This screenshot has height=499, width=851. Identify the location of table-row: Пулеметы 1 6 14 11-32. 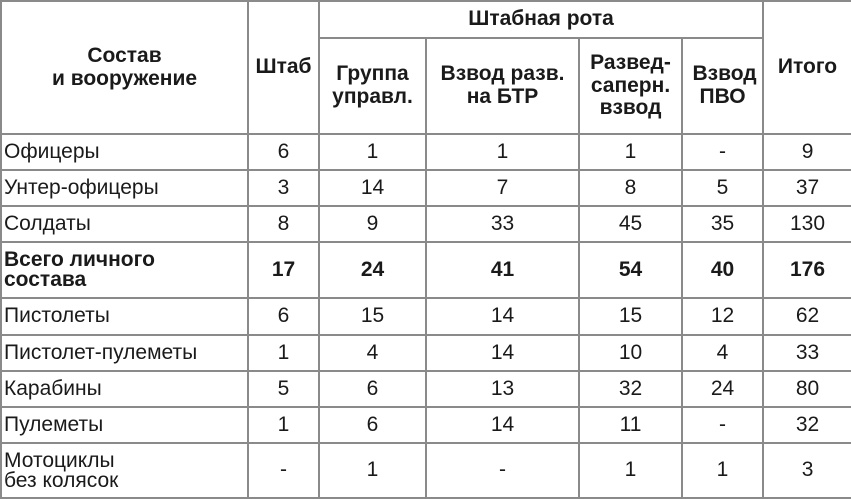
(425, 425).